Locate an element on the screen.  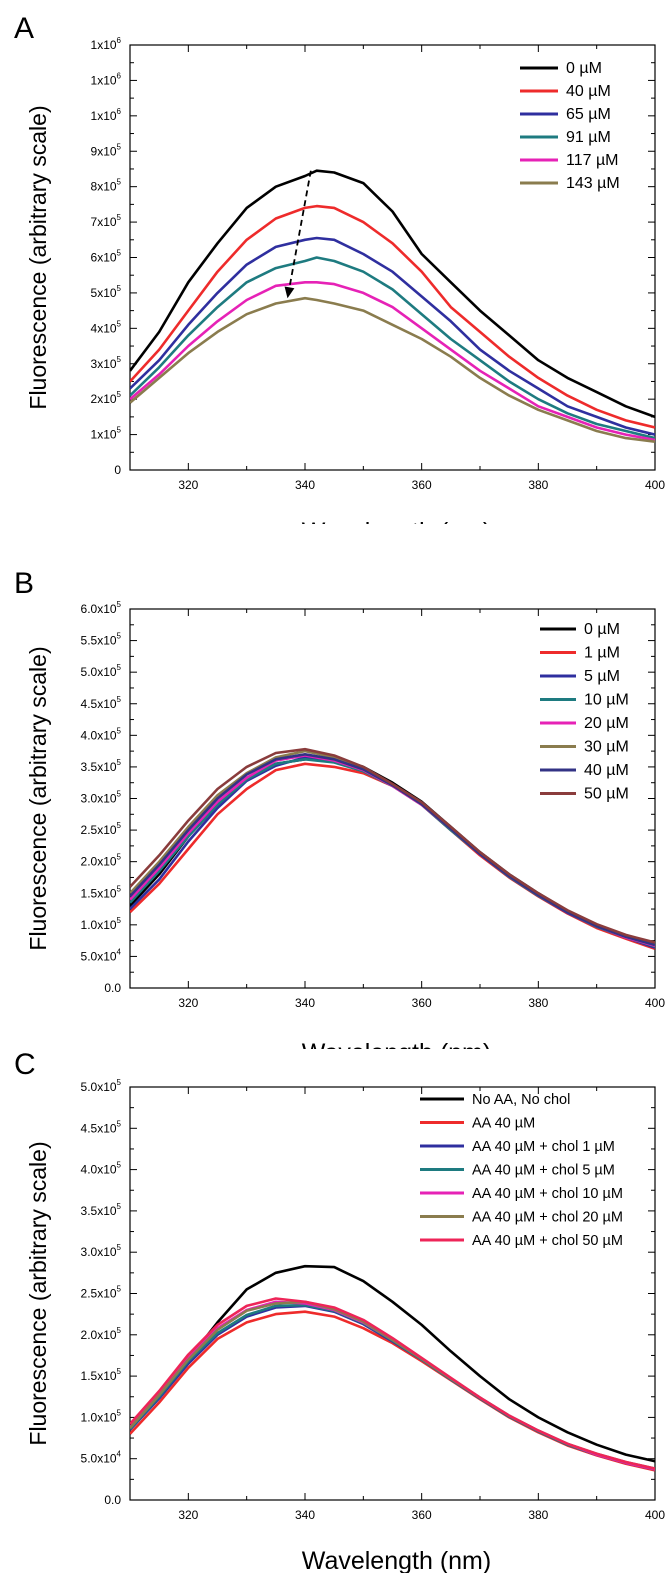
y-tick-label: 6.0x10⁵ is located at coordinates (101, 608).